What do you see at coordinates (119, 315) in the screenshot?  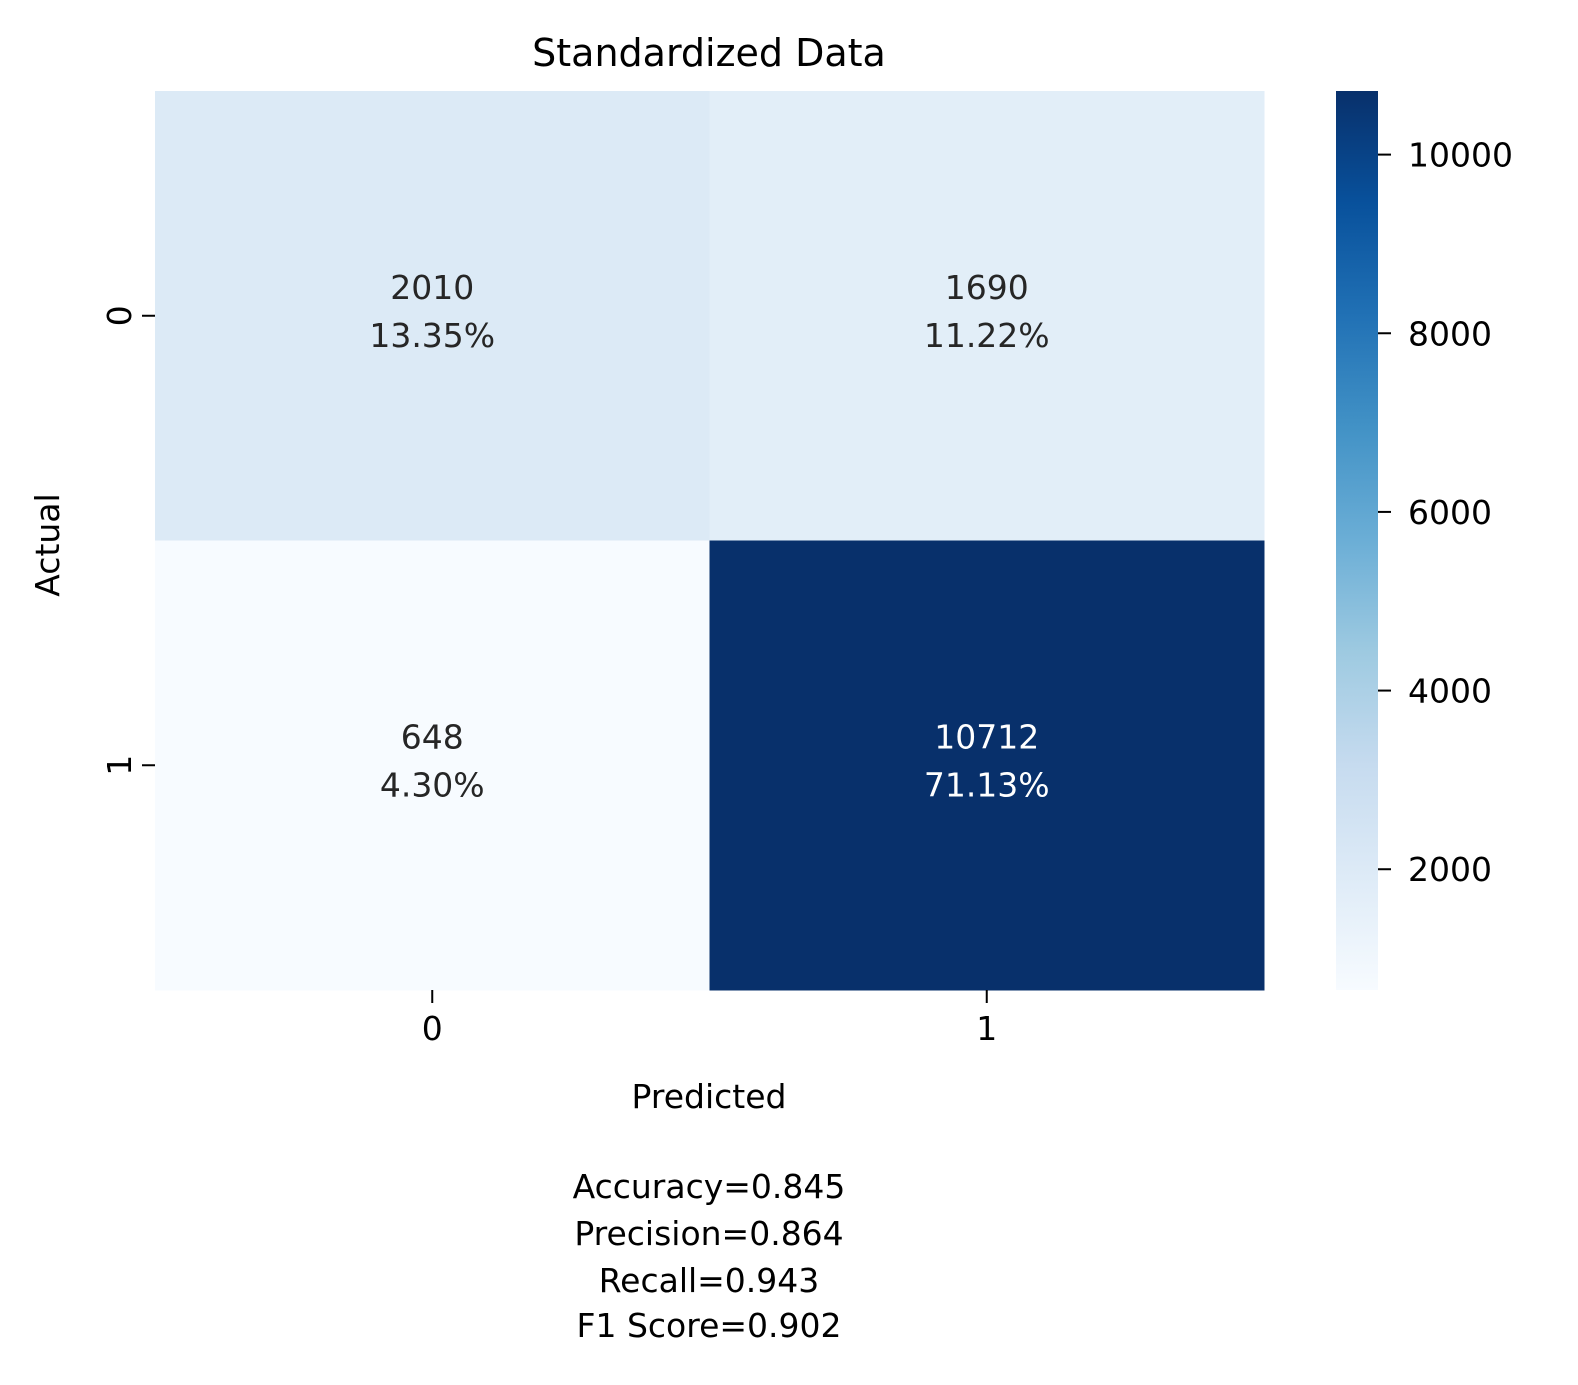 I see `y-tick-label-0: 0` at bounding box center [119, 315].